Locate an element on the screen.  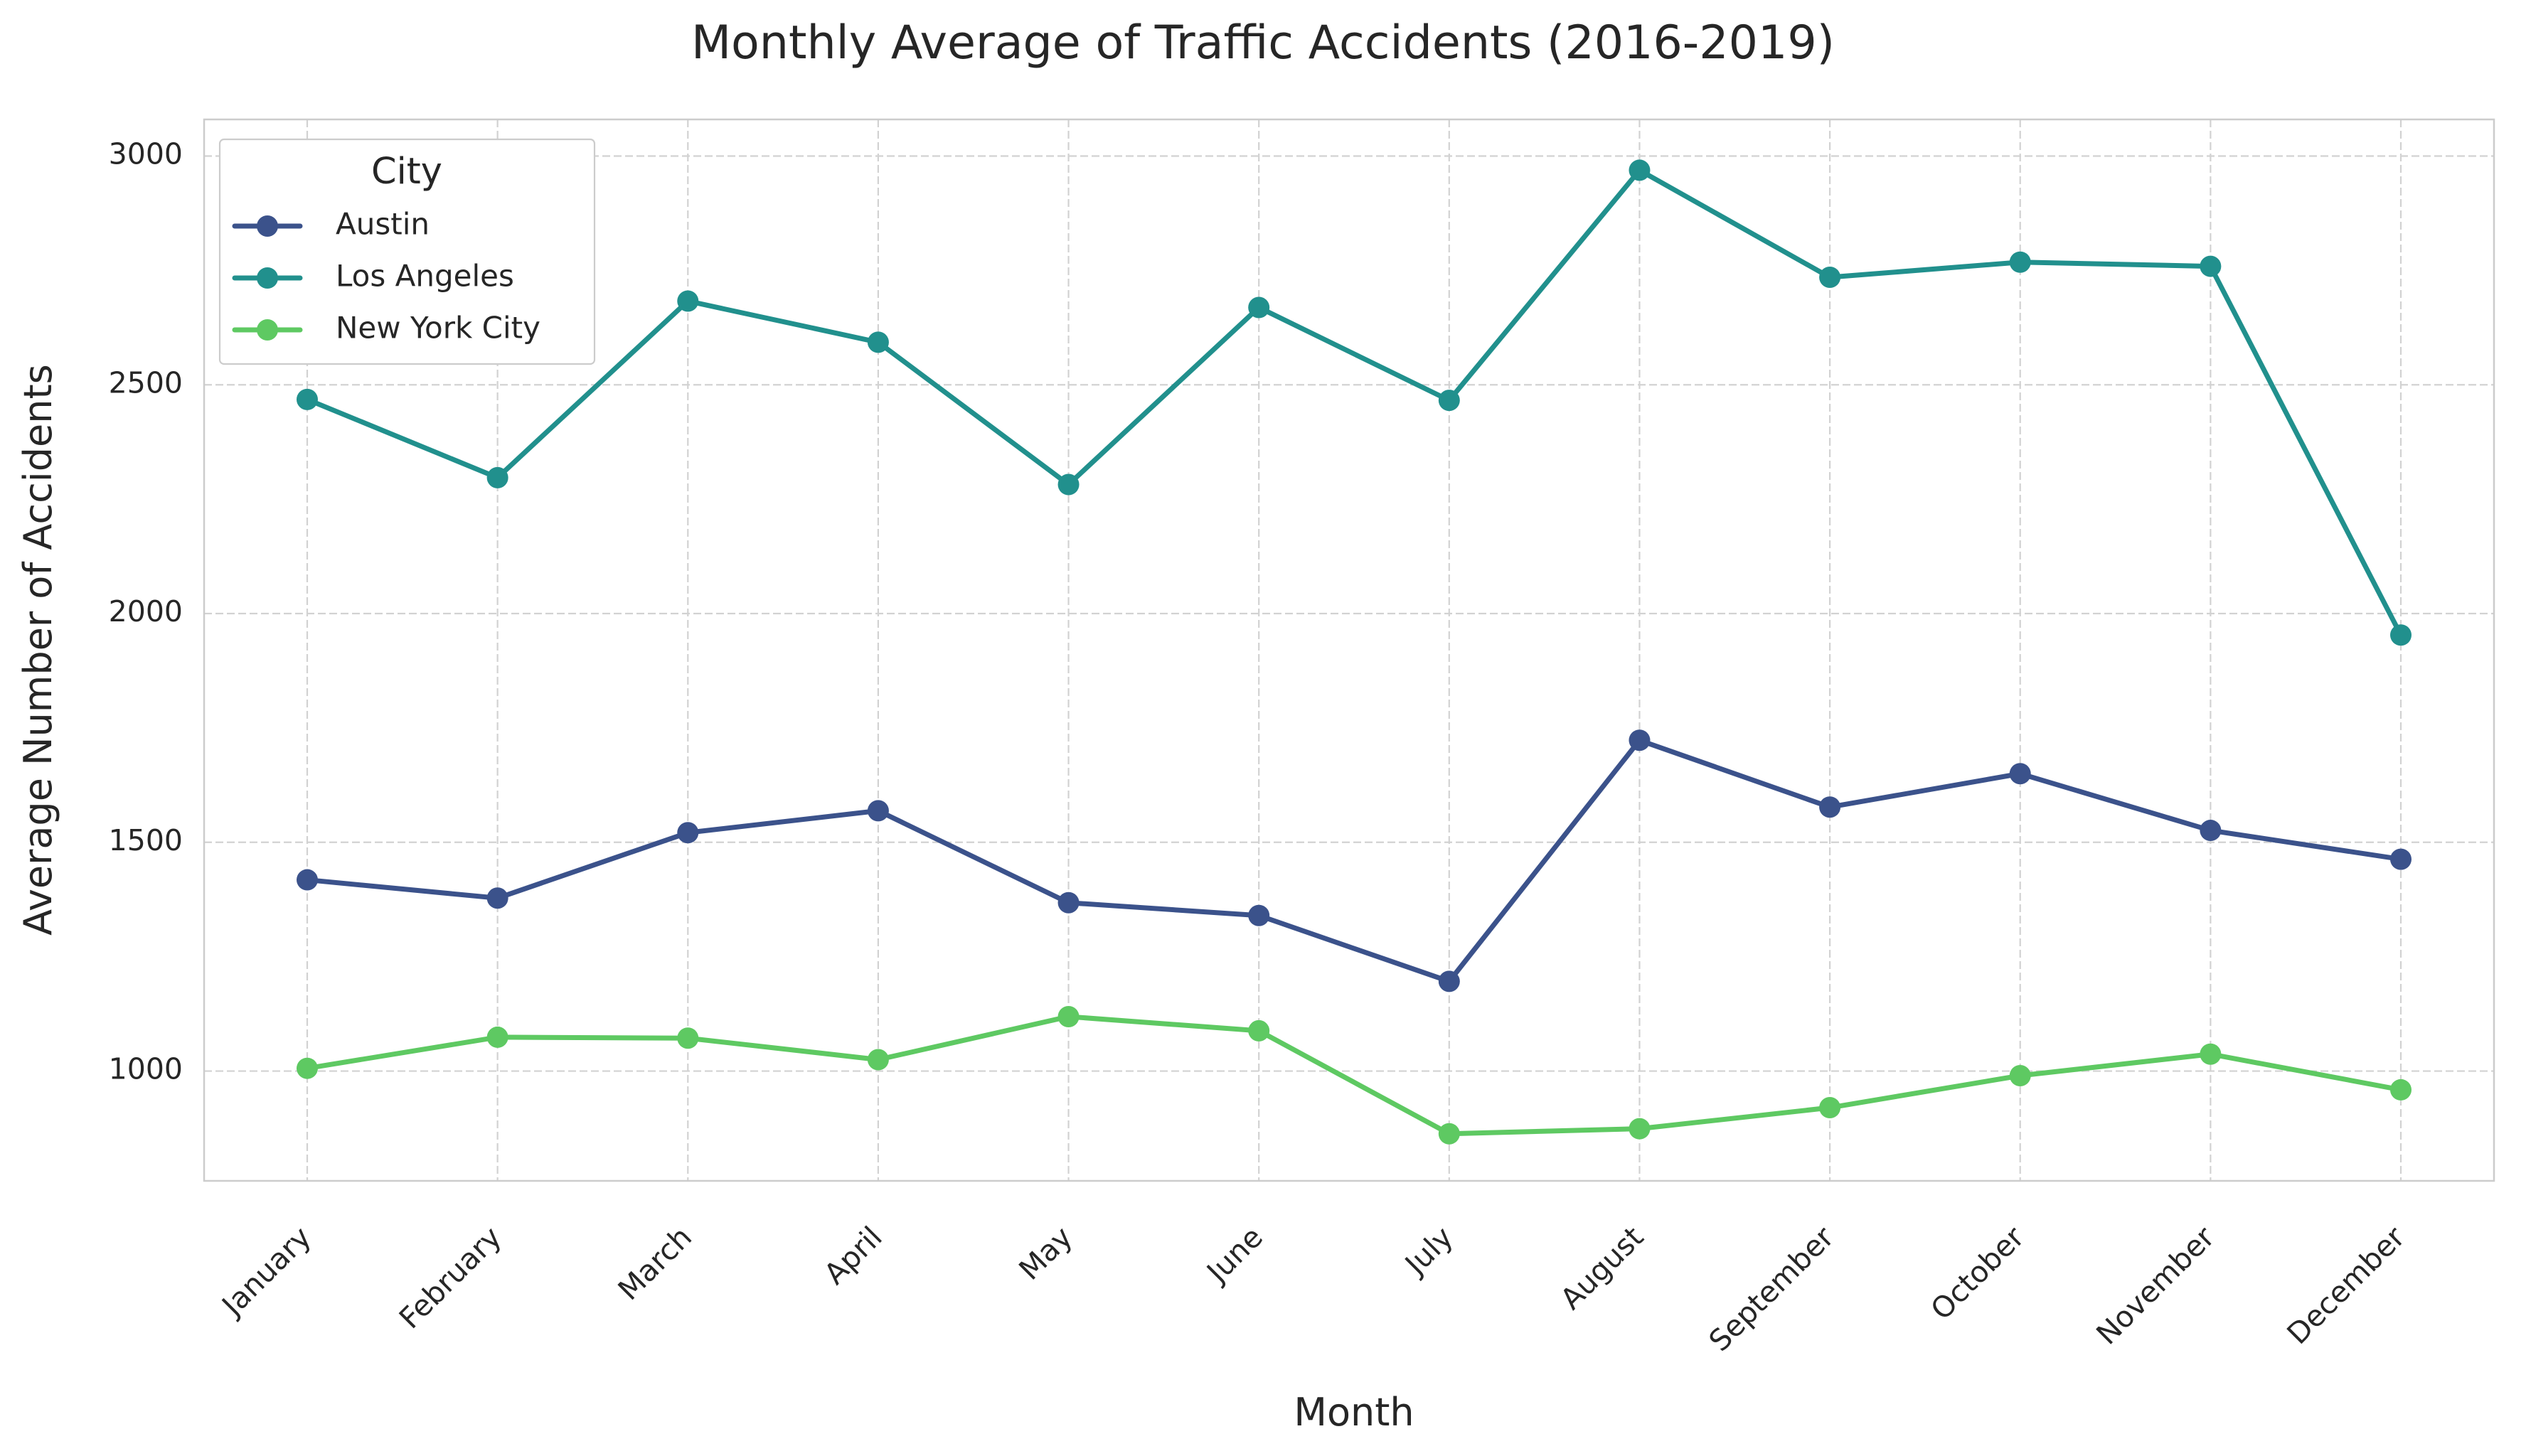
legend-item: New York City is located at coordinates (386, 329).